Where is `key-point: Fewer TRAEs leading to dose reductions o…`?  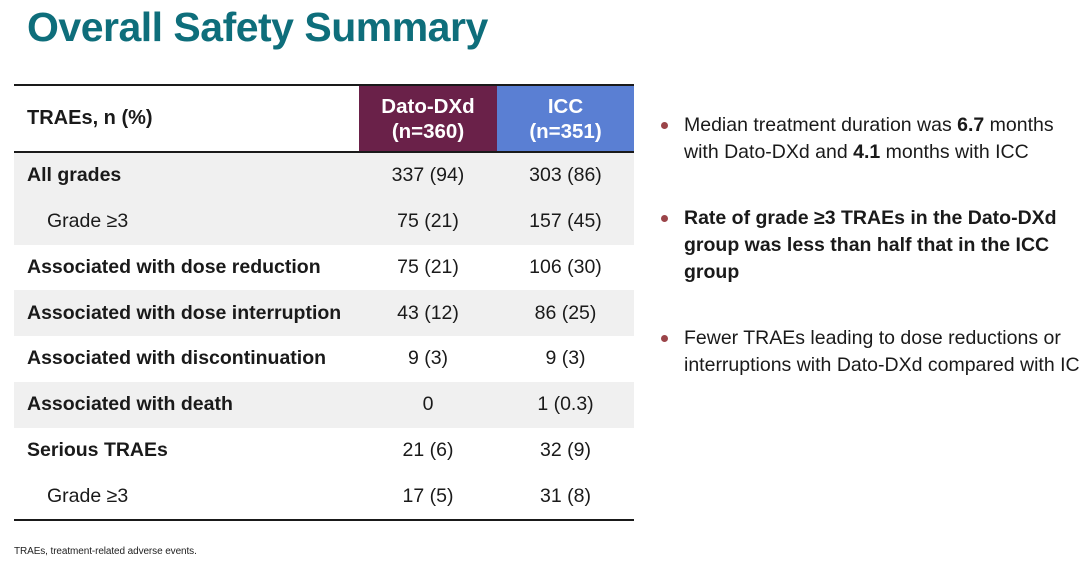 key-point: Fewer TRAEs leading to dose reductions o… is located at coordinates (870, 352).